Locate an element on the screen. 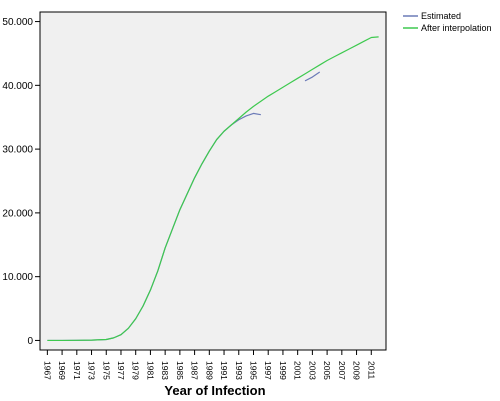 The height and width of the screenshot is (401, 500). x-tick-label: 1991 is located at coordinates (224, 370).